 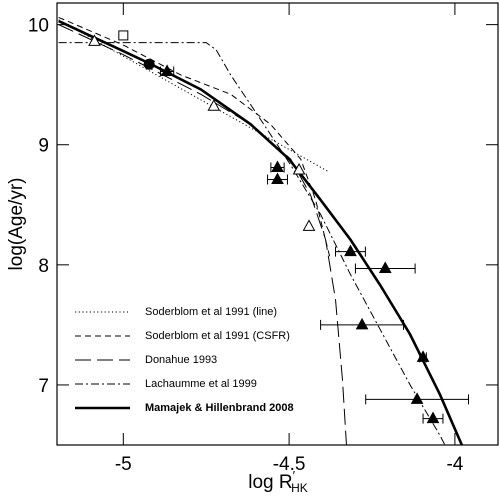 I want to click on x-label-prime: ′, so click(x=294, y=475).